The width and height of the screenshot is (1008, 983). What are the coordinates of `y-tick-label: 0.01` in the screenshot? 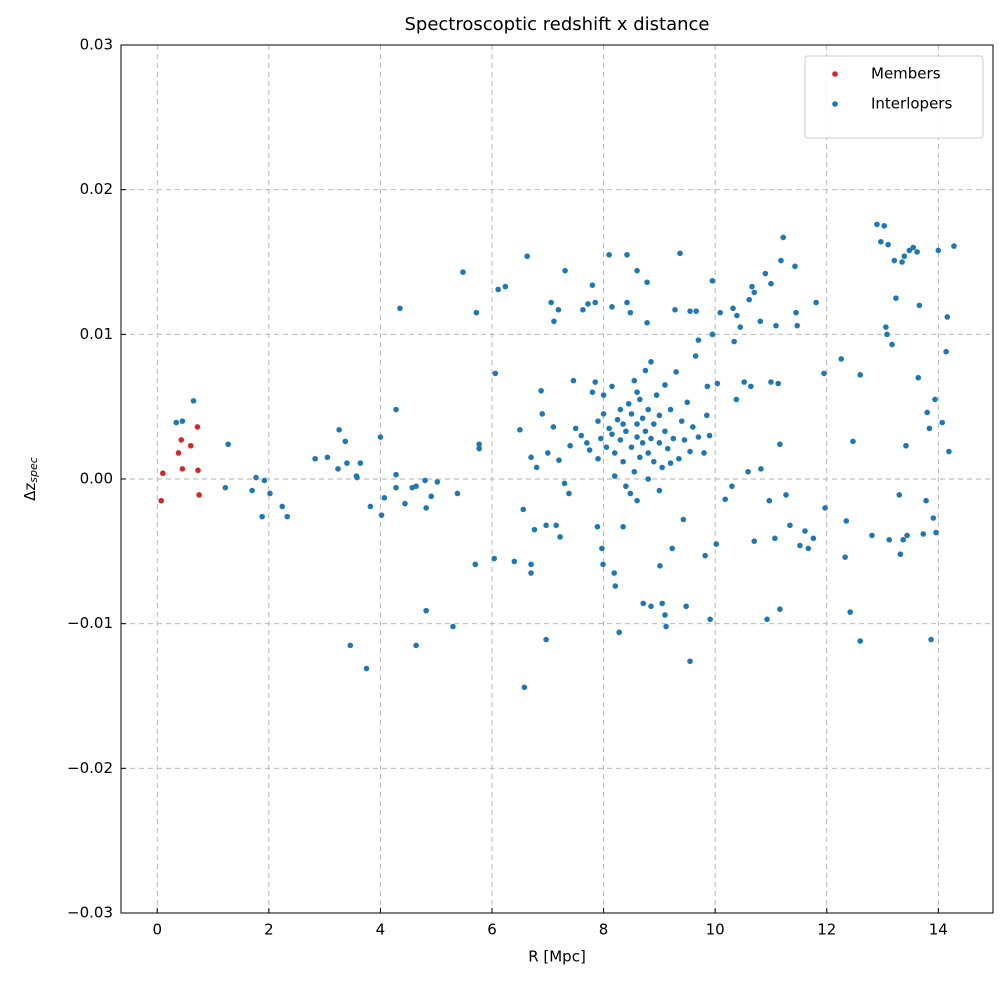 It's located at (96, 334).